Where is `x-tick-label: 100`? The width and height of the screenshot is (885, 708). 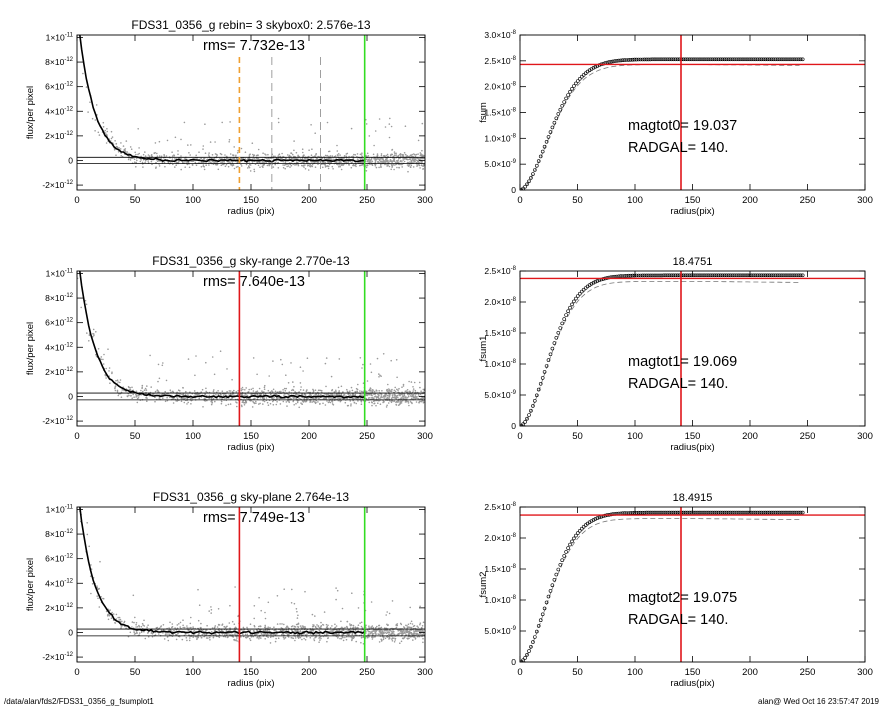
x-tick-label: 100 is located at coordinates (193, 436).